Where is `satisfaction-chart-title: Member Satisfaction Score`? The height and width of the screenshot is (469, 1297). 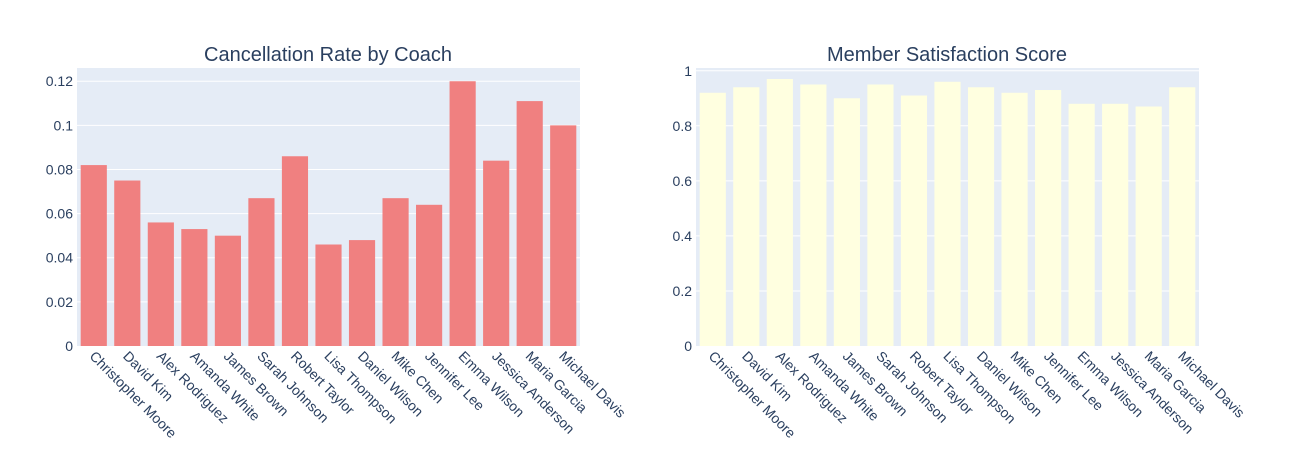
satisfaction-chart-title: Member Satisfaction Score is located at coordinates (947, 55).